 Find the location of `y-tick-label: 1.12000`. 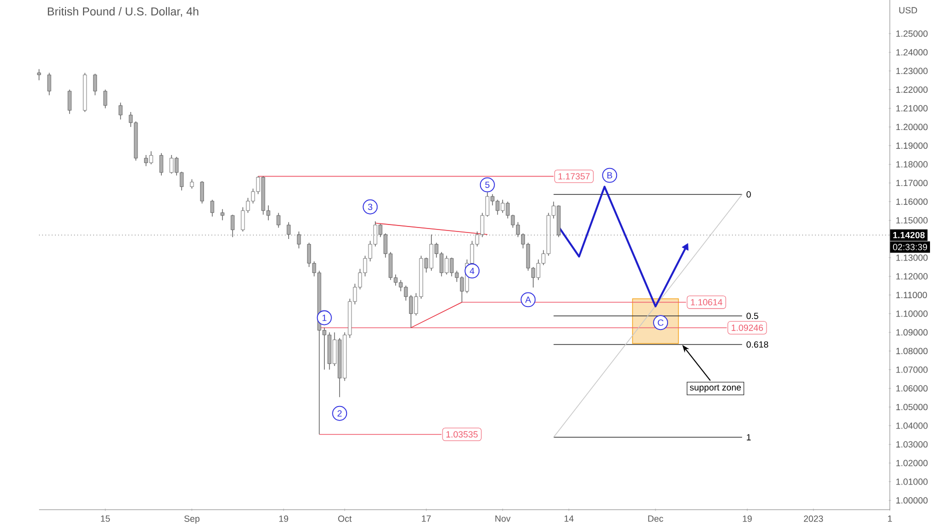

y-tick-label: 1.12000 is located at coordinates (912, 276).